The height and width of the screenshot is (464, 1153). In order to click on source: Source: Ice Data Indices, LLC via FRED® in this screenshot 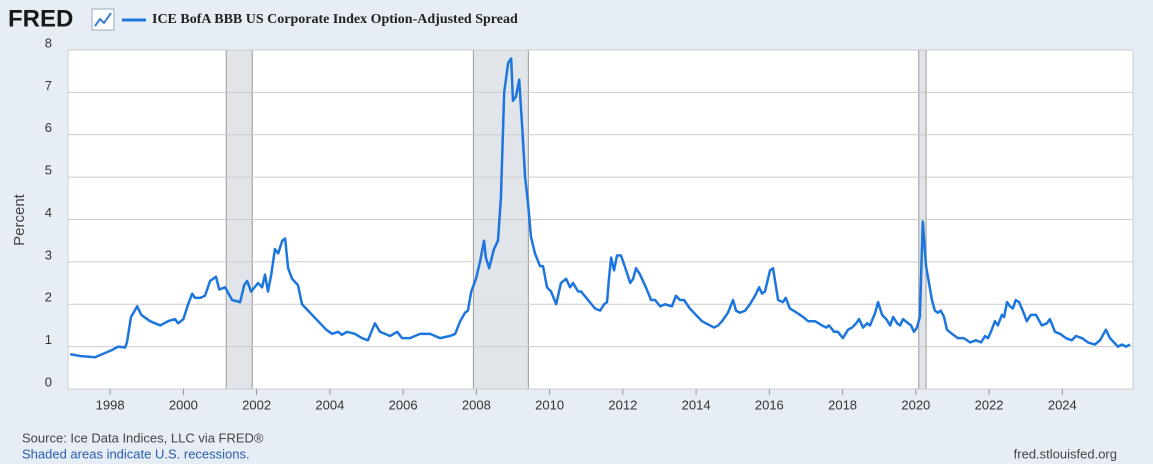, I will do `click(143, 437)`.